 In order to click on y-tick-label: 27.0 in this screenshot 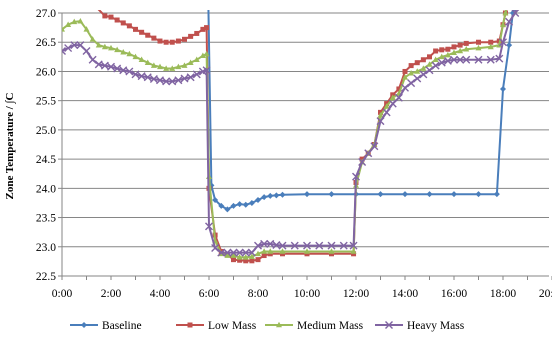, I will do `click(46, 14)`.